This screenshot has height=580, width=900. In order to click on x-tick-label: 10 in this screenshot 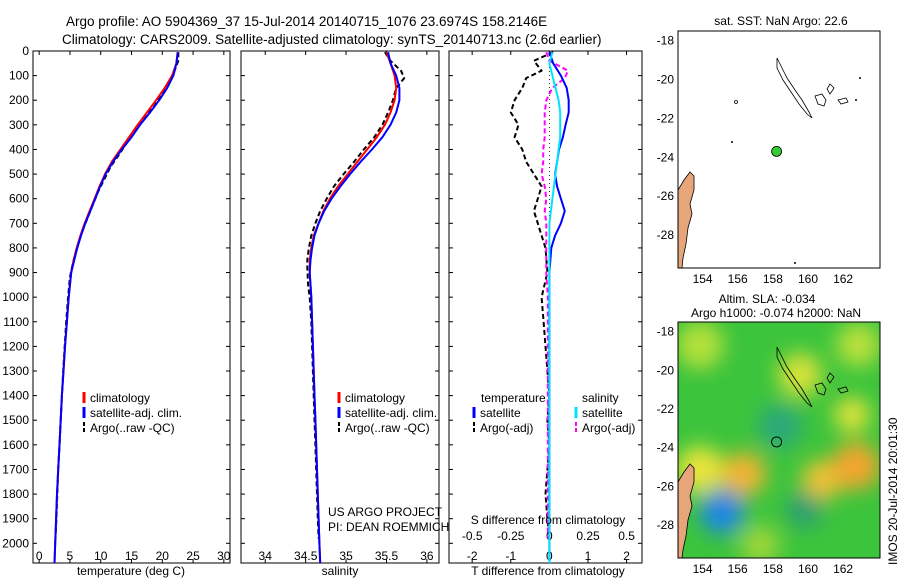, I will do `click(101, 556)`.